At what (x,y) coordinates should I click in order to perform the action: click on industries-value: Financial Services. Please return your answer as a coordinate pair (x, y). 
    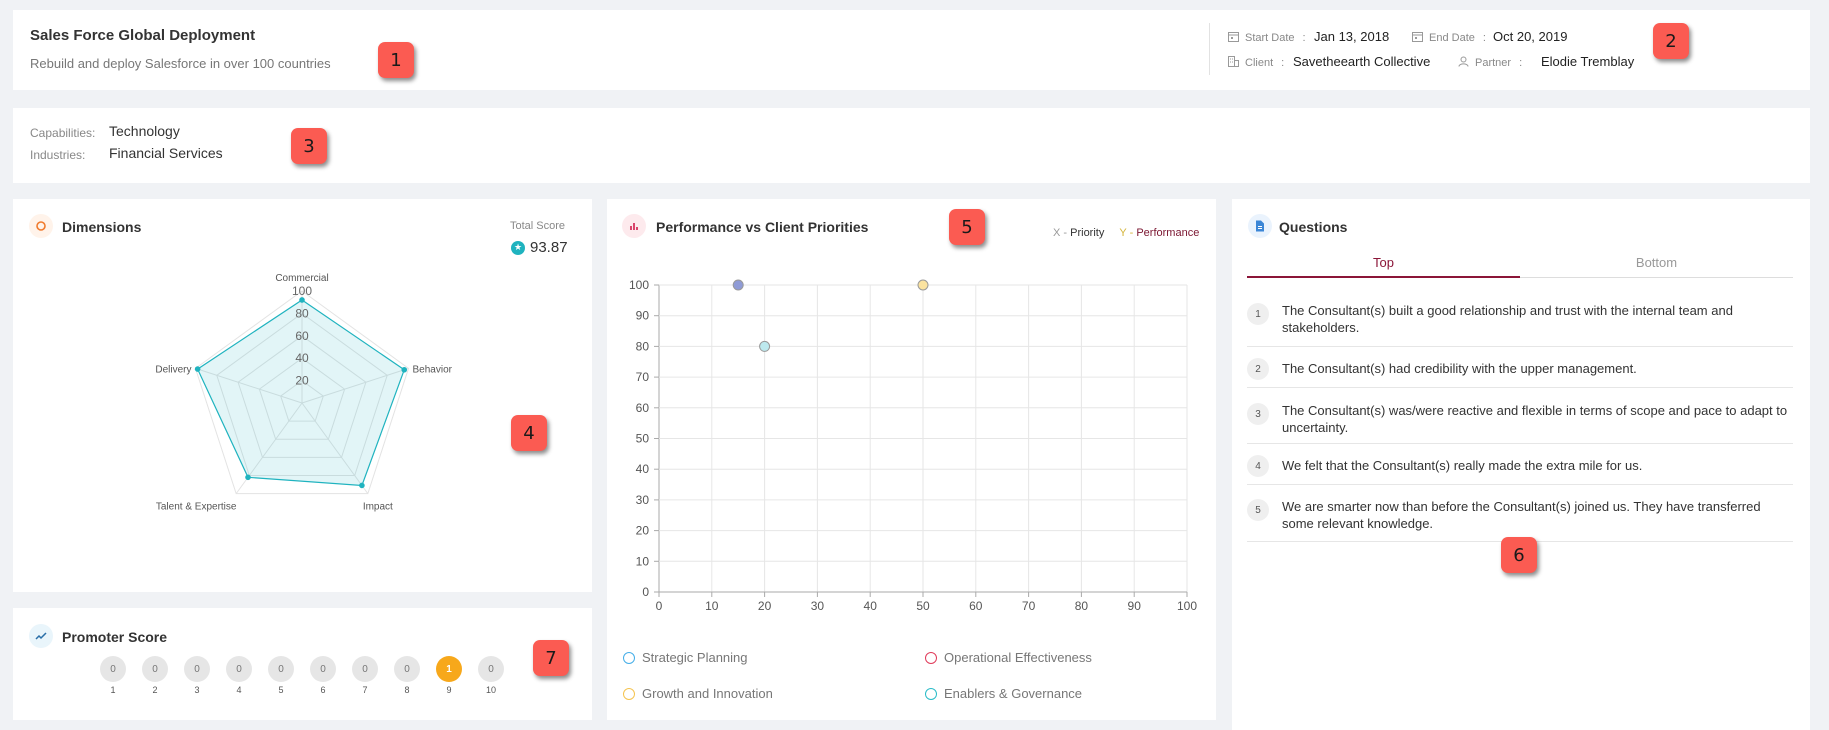
    Looking at the image, I should click on (166, 153).